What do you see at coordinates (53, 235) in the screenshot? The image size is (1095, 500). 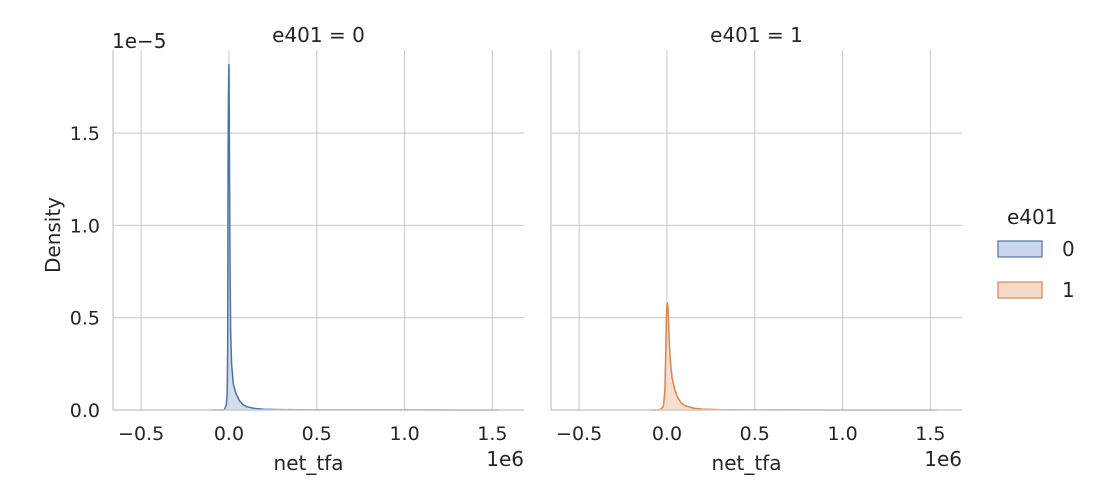 I see `y-axis-label: Density` at bounding box center [53, 235].